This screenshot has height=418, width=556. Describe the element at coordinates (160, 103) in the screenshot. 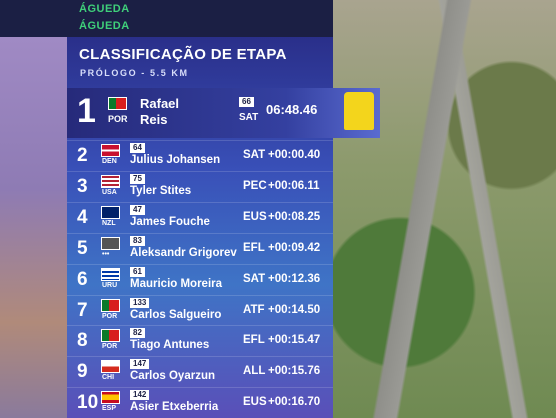

I see `first-name: Rafael` at that location.